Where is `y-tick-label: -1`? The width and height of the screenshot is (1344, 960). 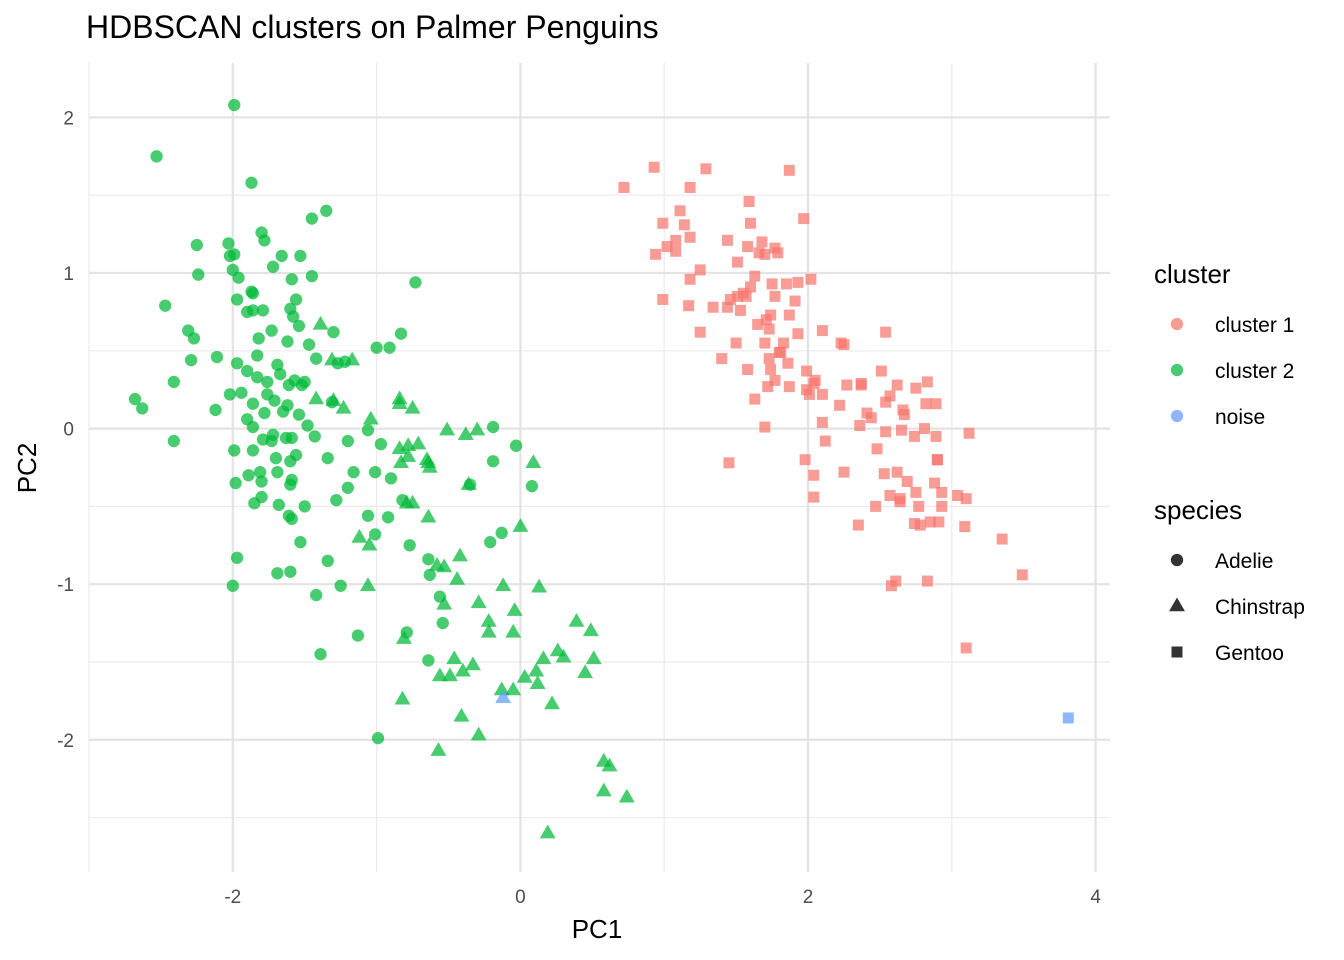
y-tick-label: -1 is located at coordinates (65, 585).